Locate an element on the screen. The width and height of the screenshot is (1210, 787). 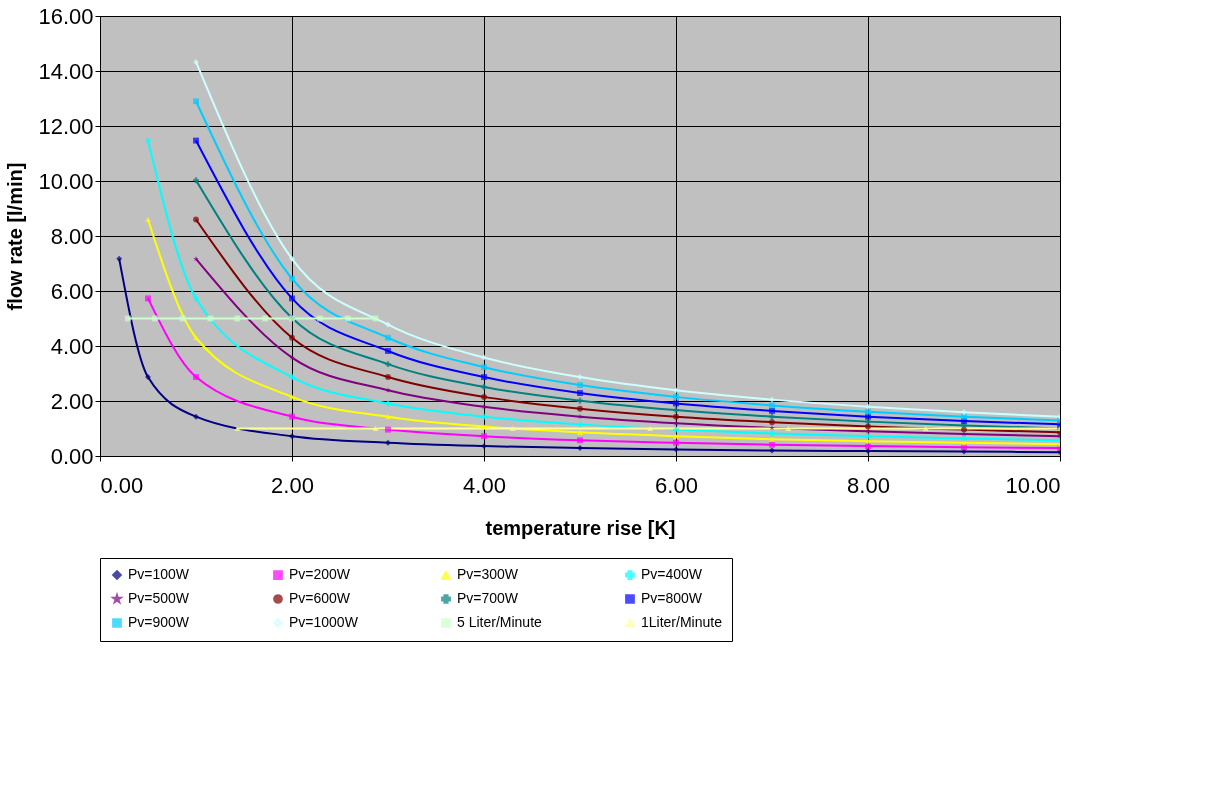
legend-label: Pv=1000W is located at coordinates (324, 622).